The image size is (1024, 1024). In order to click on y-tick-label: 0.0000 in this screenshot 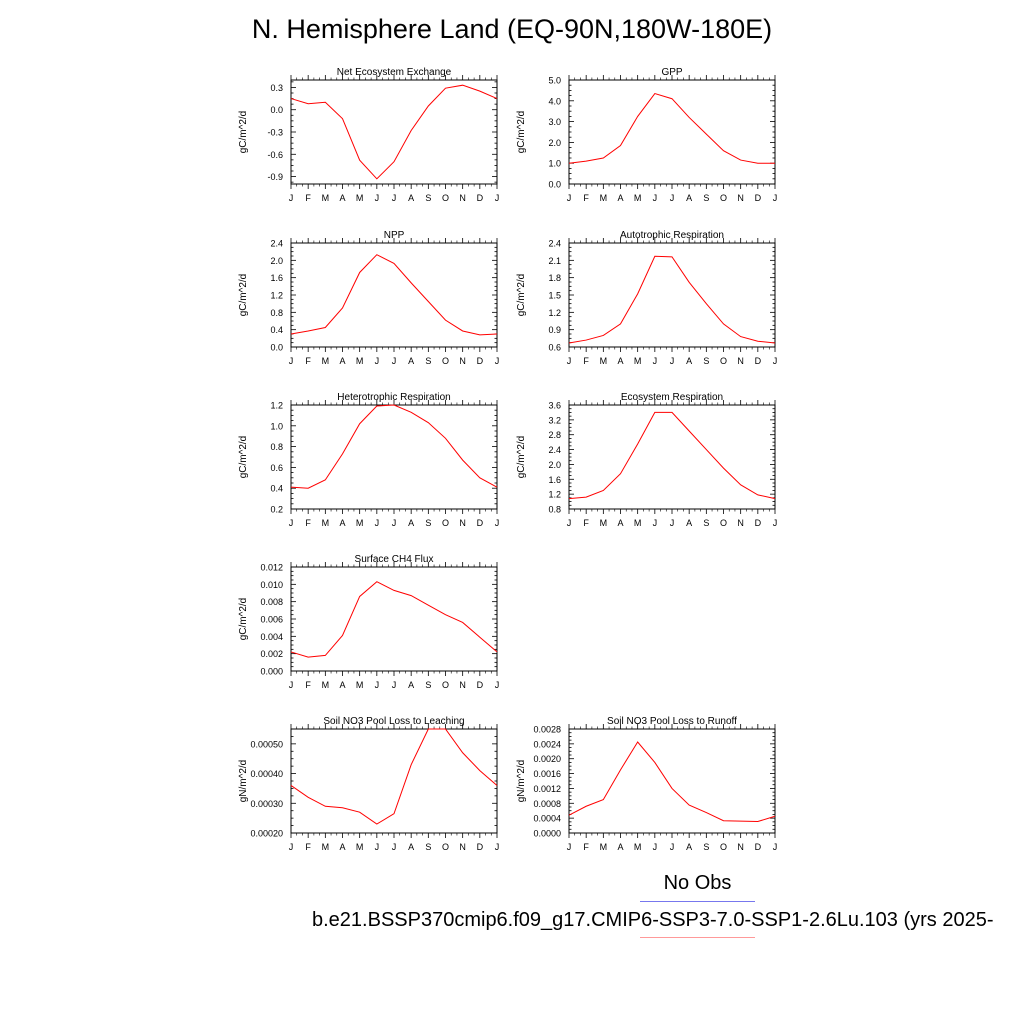, I will do `click(547, 834)`.